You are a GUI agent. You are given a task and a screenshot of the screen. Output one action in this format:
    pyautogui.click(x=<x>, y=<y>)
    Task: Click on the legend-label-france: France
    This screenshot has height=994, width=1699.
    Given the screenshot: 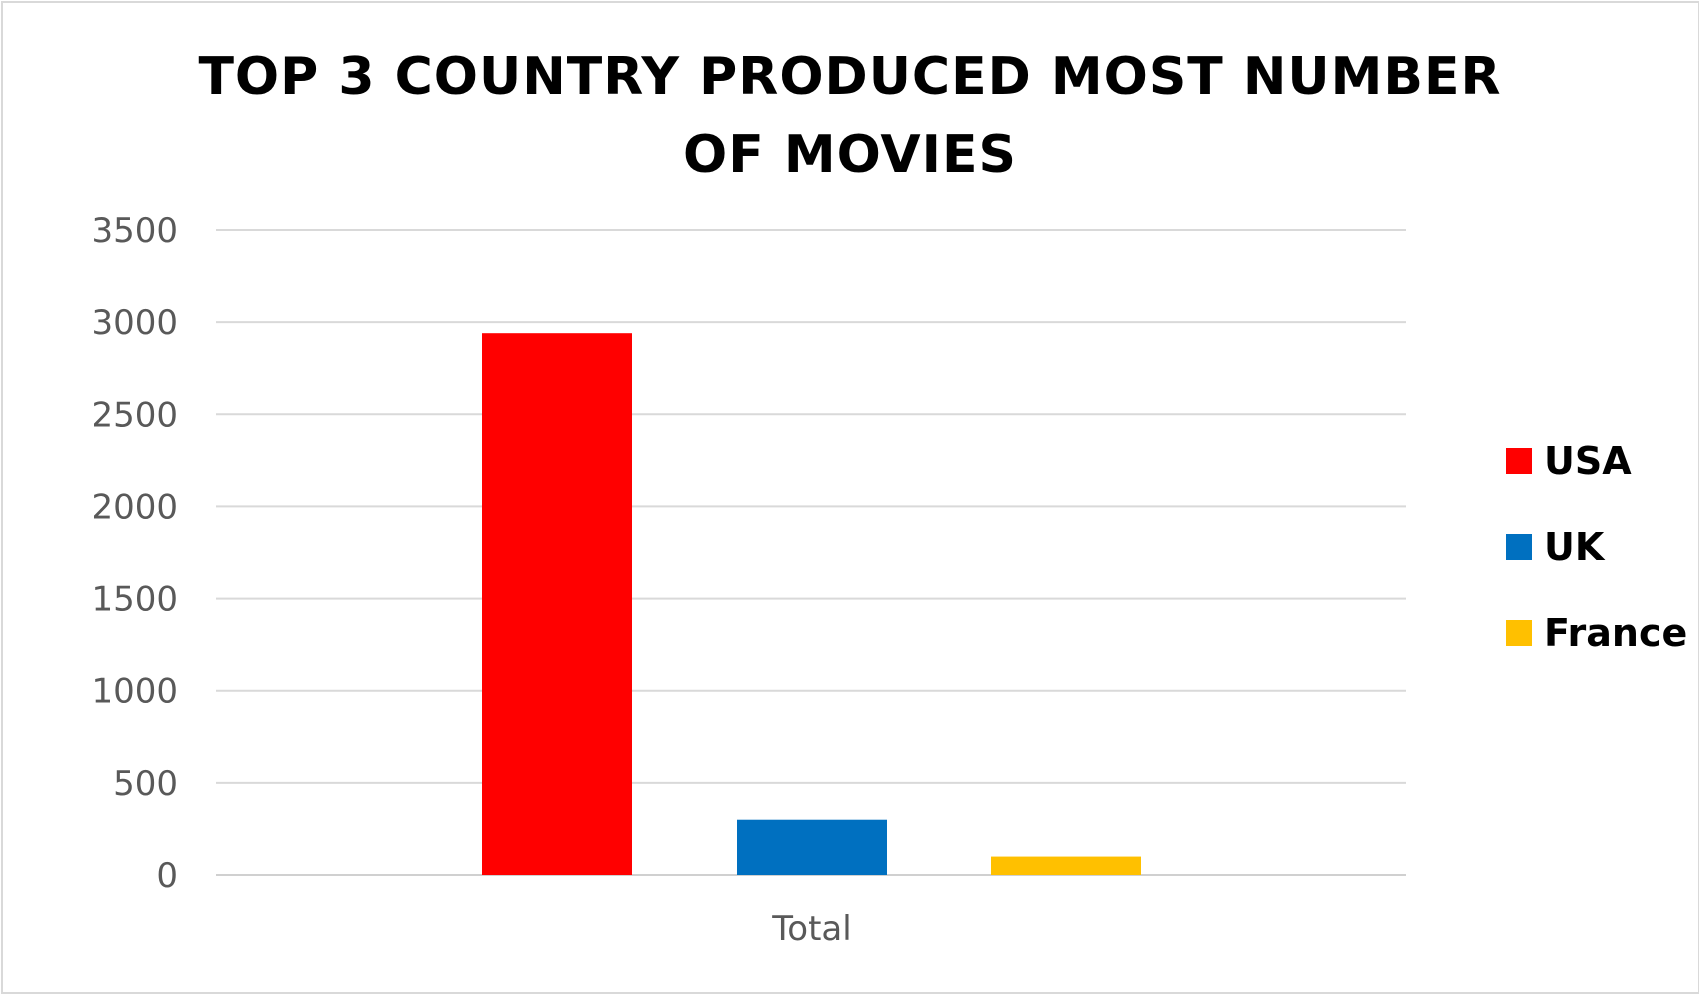 What is the action you would take?
    pyautogui.click(x=1616, y=633)
    